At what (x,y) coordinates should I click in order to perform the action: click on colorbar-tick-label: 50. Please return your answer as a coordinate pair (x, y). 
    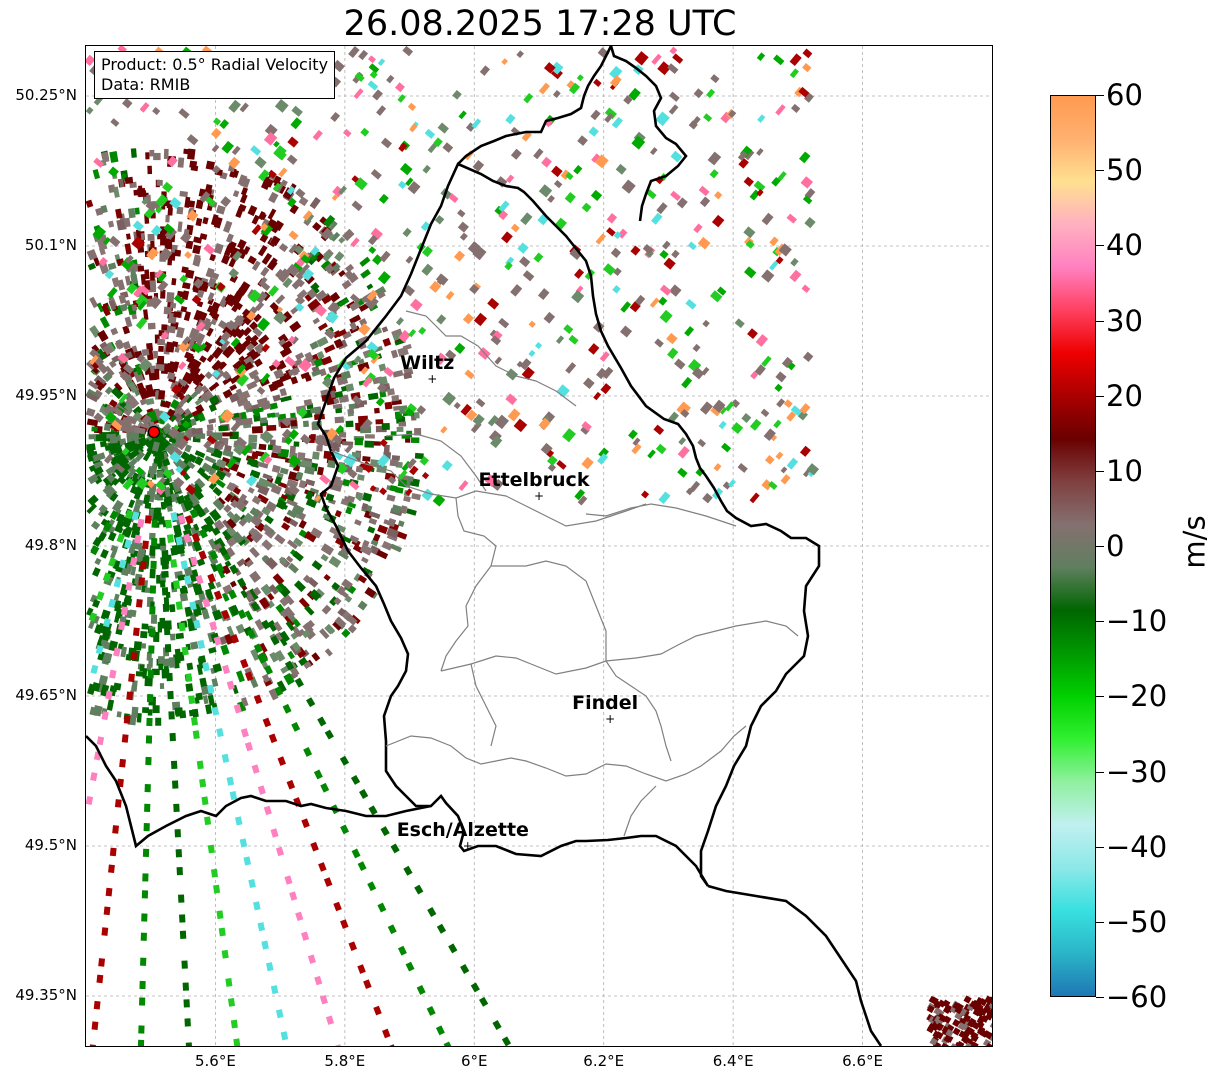
    Looking at the image, I should click on (1124, 170).